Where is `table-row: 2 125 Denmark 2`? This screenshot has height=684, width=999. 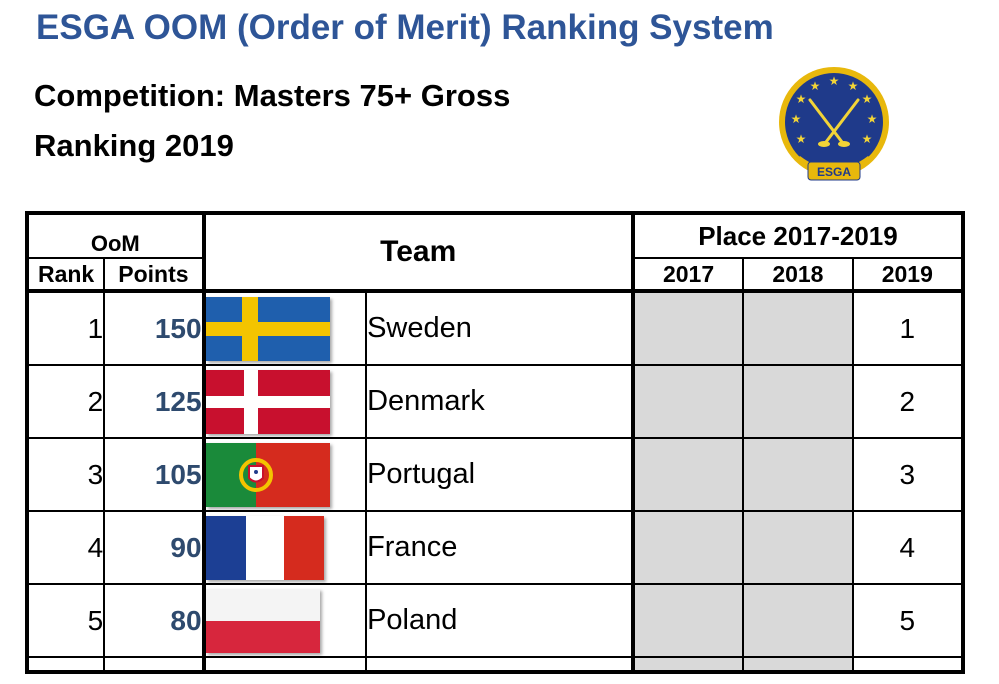
table-row: 2 125 Denmark 2 is located at coordinates (495, 401).